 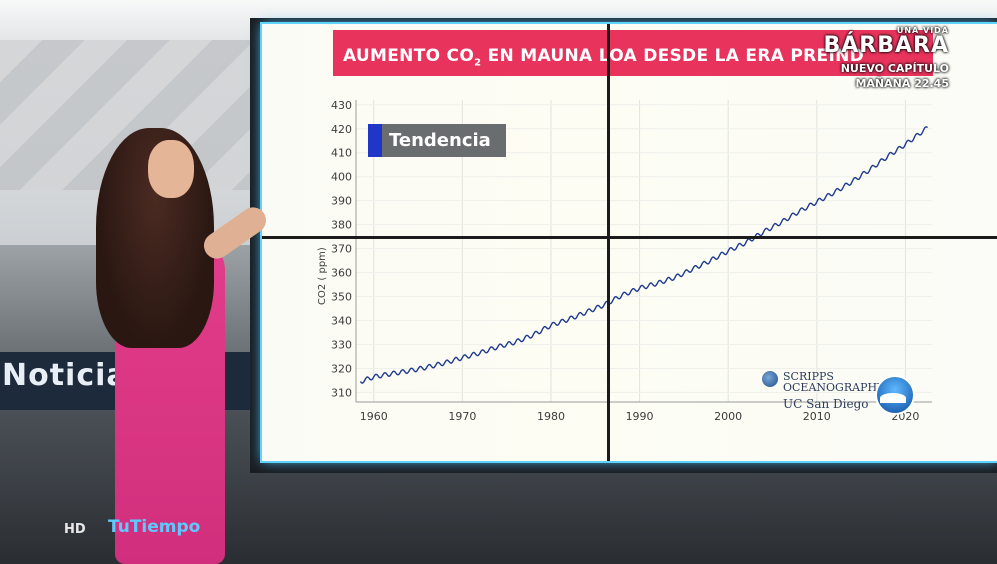 What do you see at coordinates (440, 140) in the screenshot?
I see `legend-label: Tendencia` at bounding box center [440, 140].